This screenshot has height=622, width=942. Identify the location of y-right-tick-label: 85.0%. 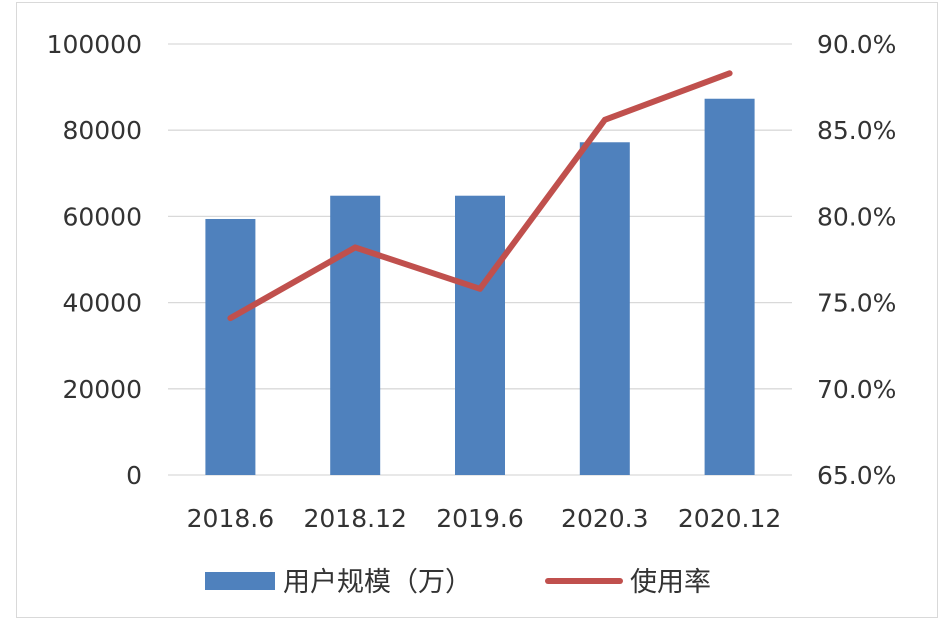
(856, 130).